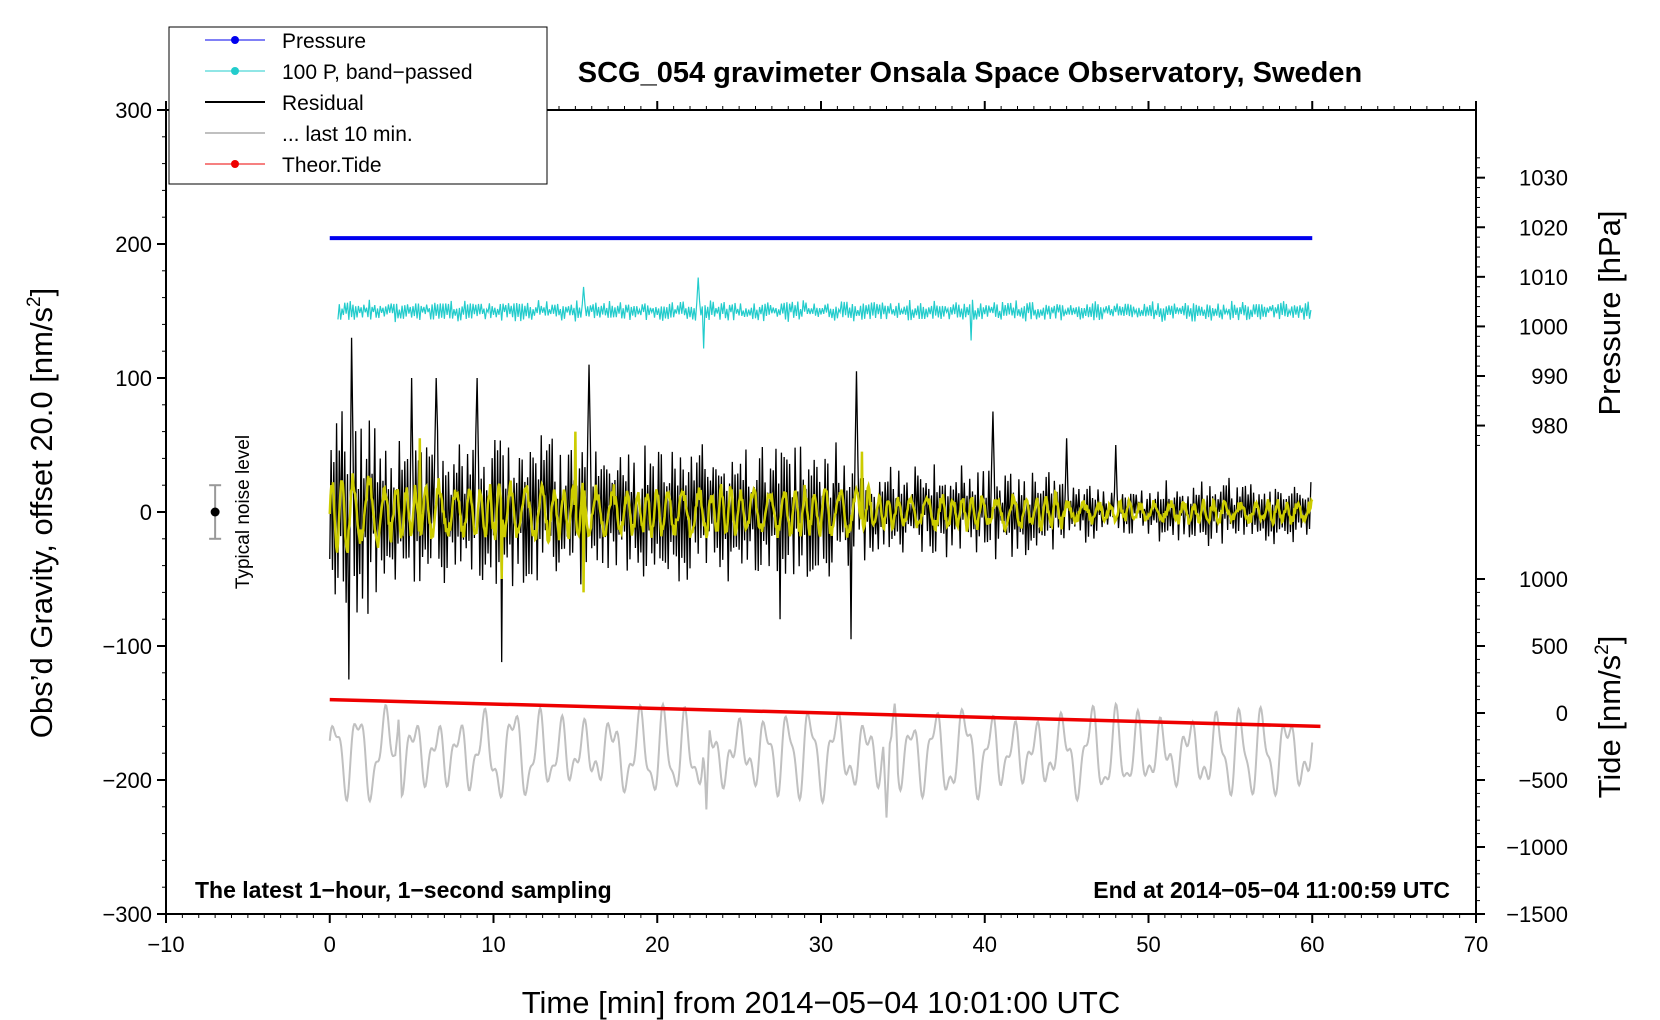 The width and height of the screenshot is (1660, 1020). I want to click on y-pressure-tick-label: 1010, so click(1543, 277).